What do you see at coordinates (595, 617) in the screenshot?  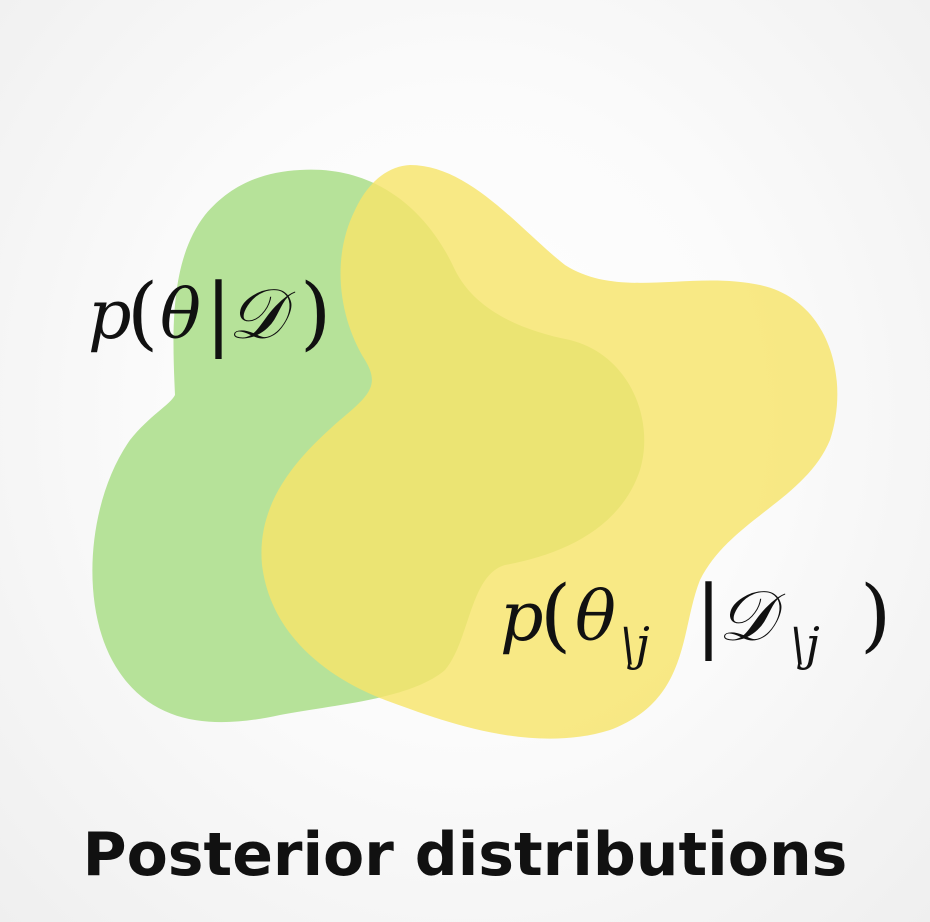 I see `loo-label-theta: θ` at bounding box center [595, 617].